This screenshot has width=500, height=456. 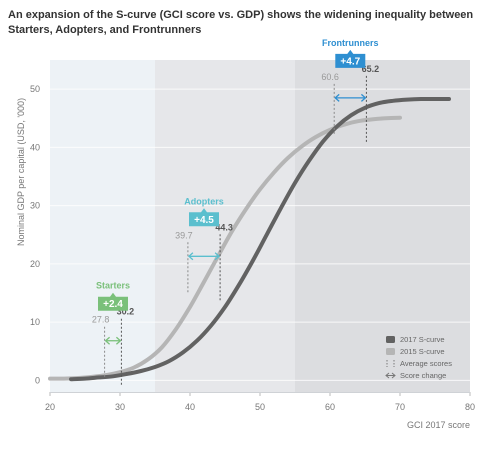 I want to click on legend-item-0: 2017 S-curve, so click(x=415, y=339).